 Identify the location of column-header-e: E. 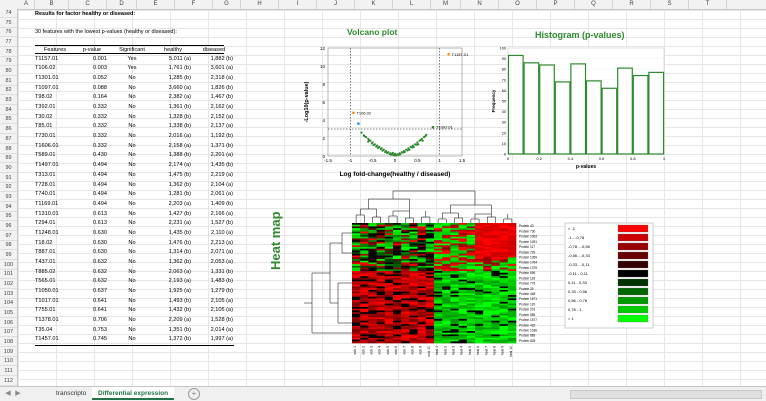
(156, 4).